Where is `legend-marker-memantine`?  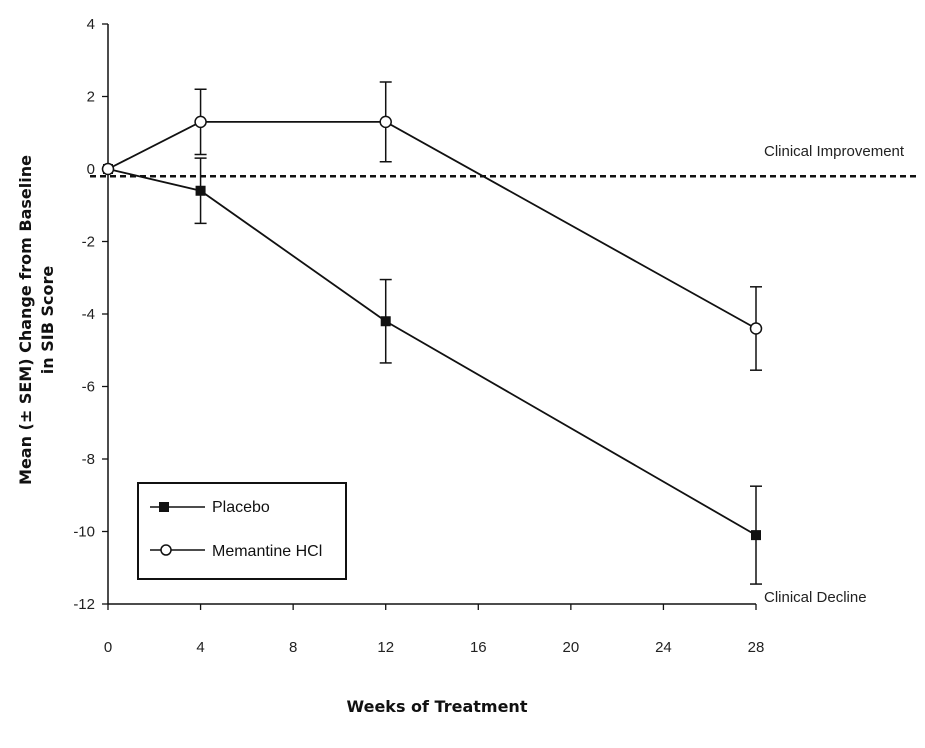 legend-marker-memantine is located at coordinates (166, 550).